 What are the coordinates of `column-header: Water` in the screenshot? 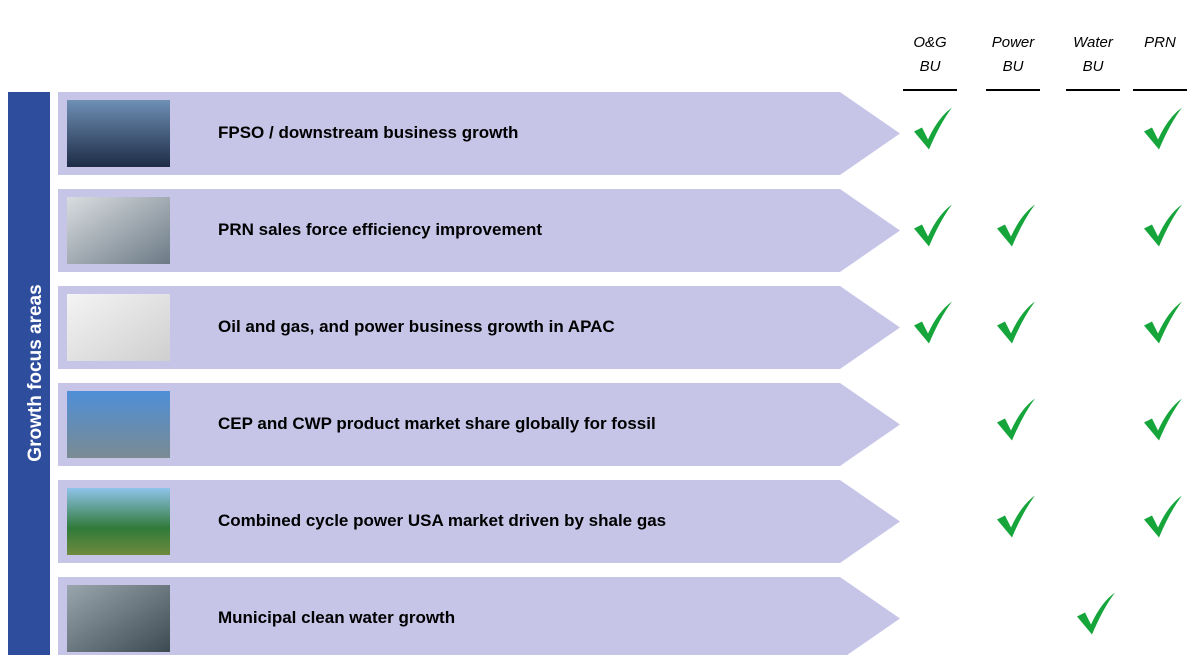 It's located at (1093, 42).